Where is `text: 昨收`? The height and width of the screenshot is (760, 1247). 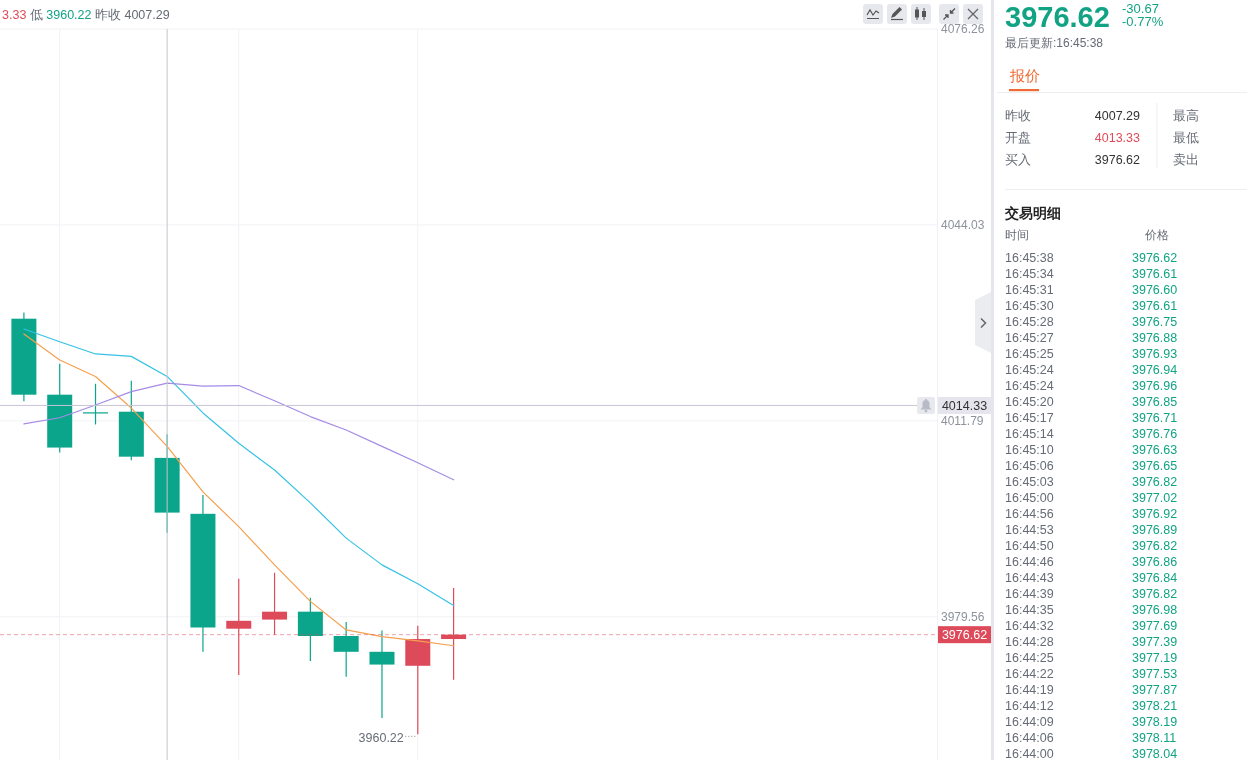 text: 昨收 is located at coordinates (1018, 116).